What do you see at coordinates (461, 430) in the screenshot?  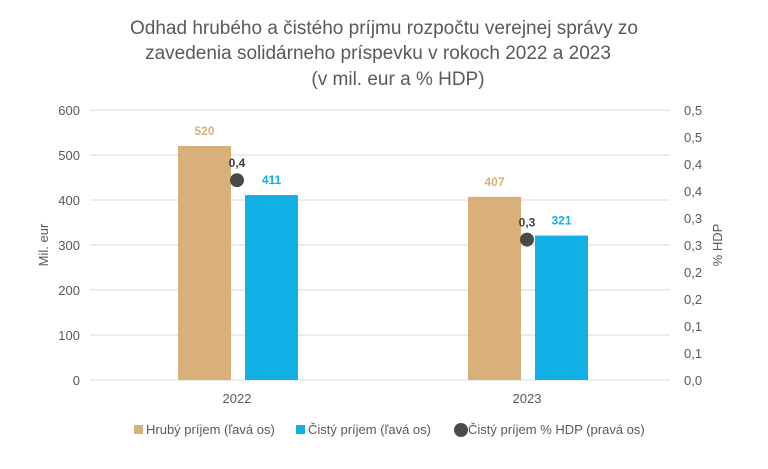 I see `legend-marker` at bounding box center [461, 430].